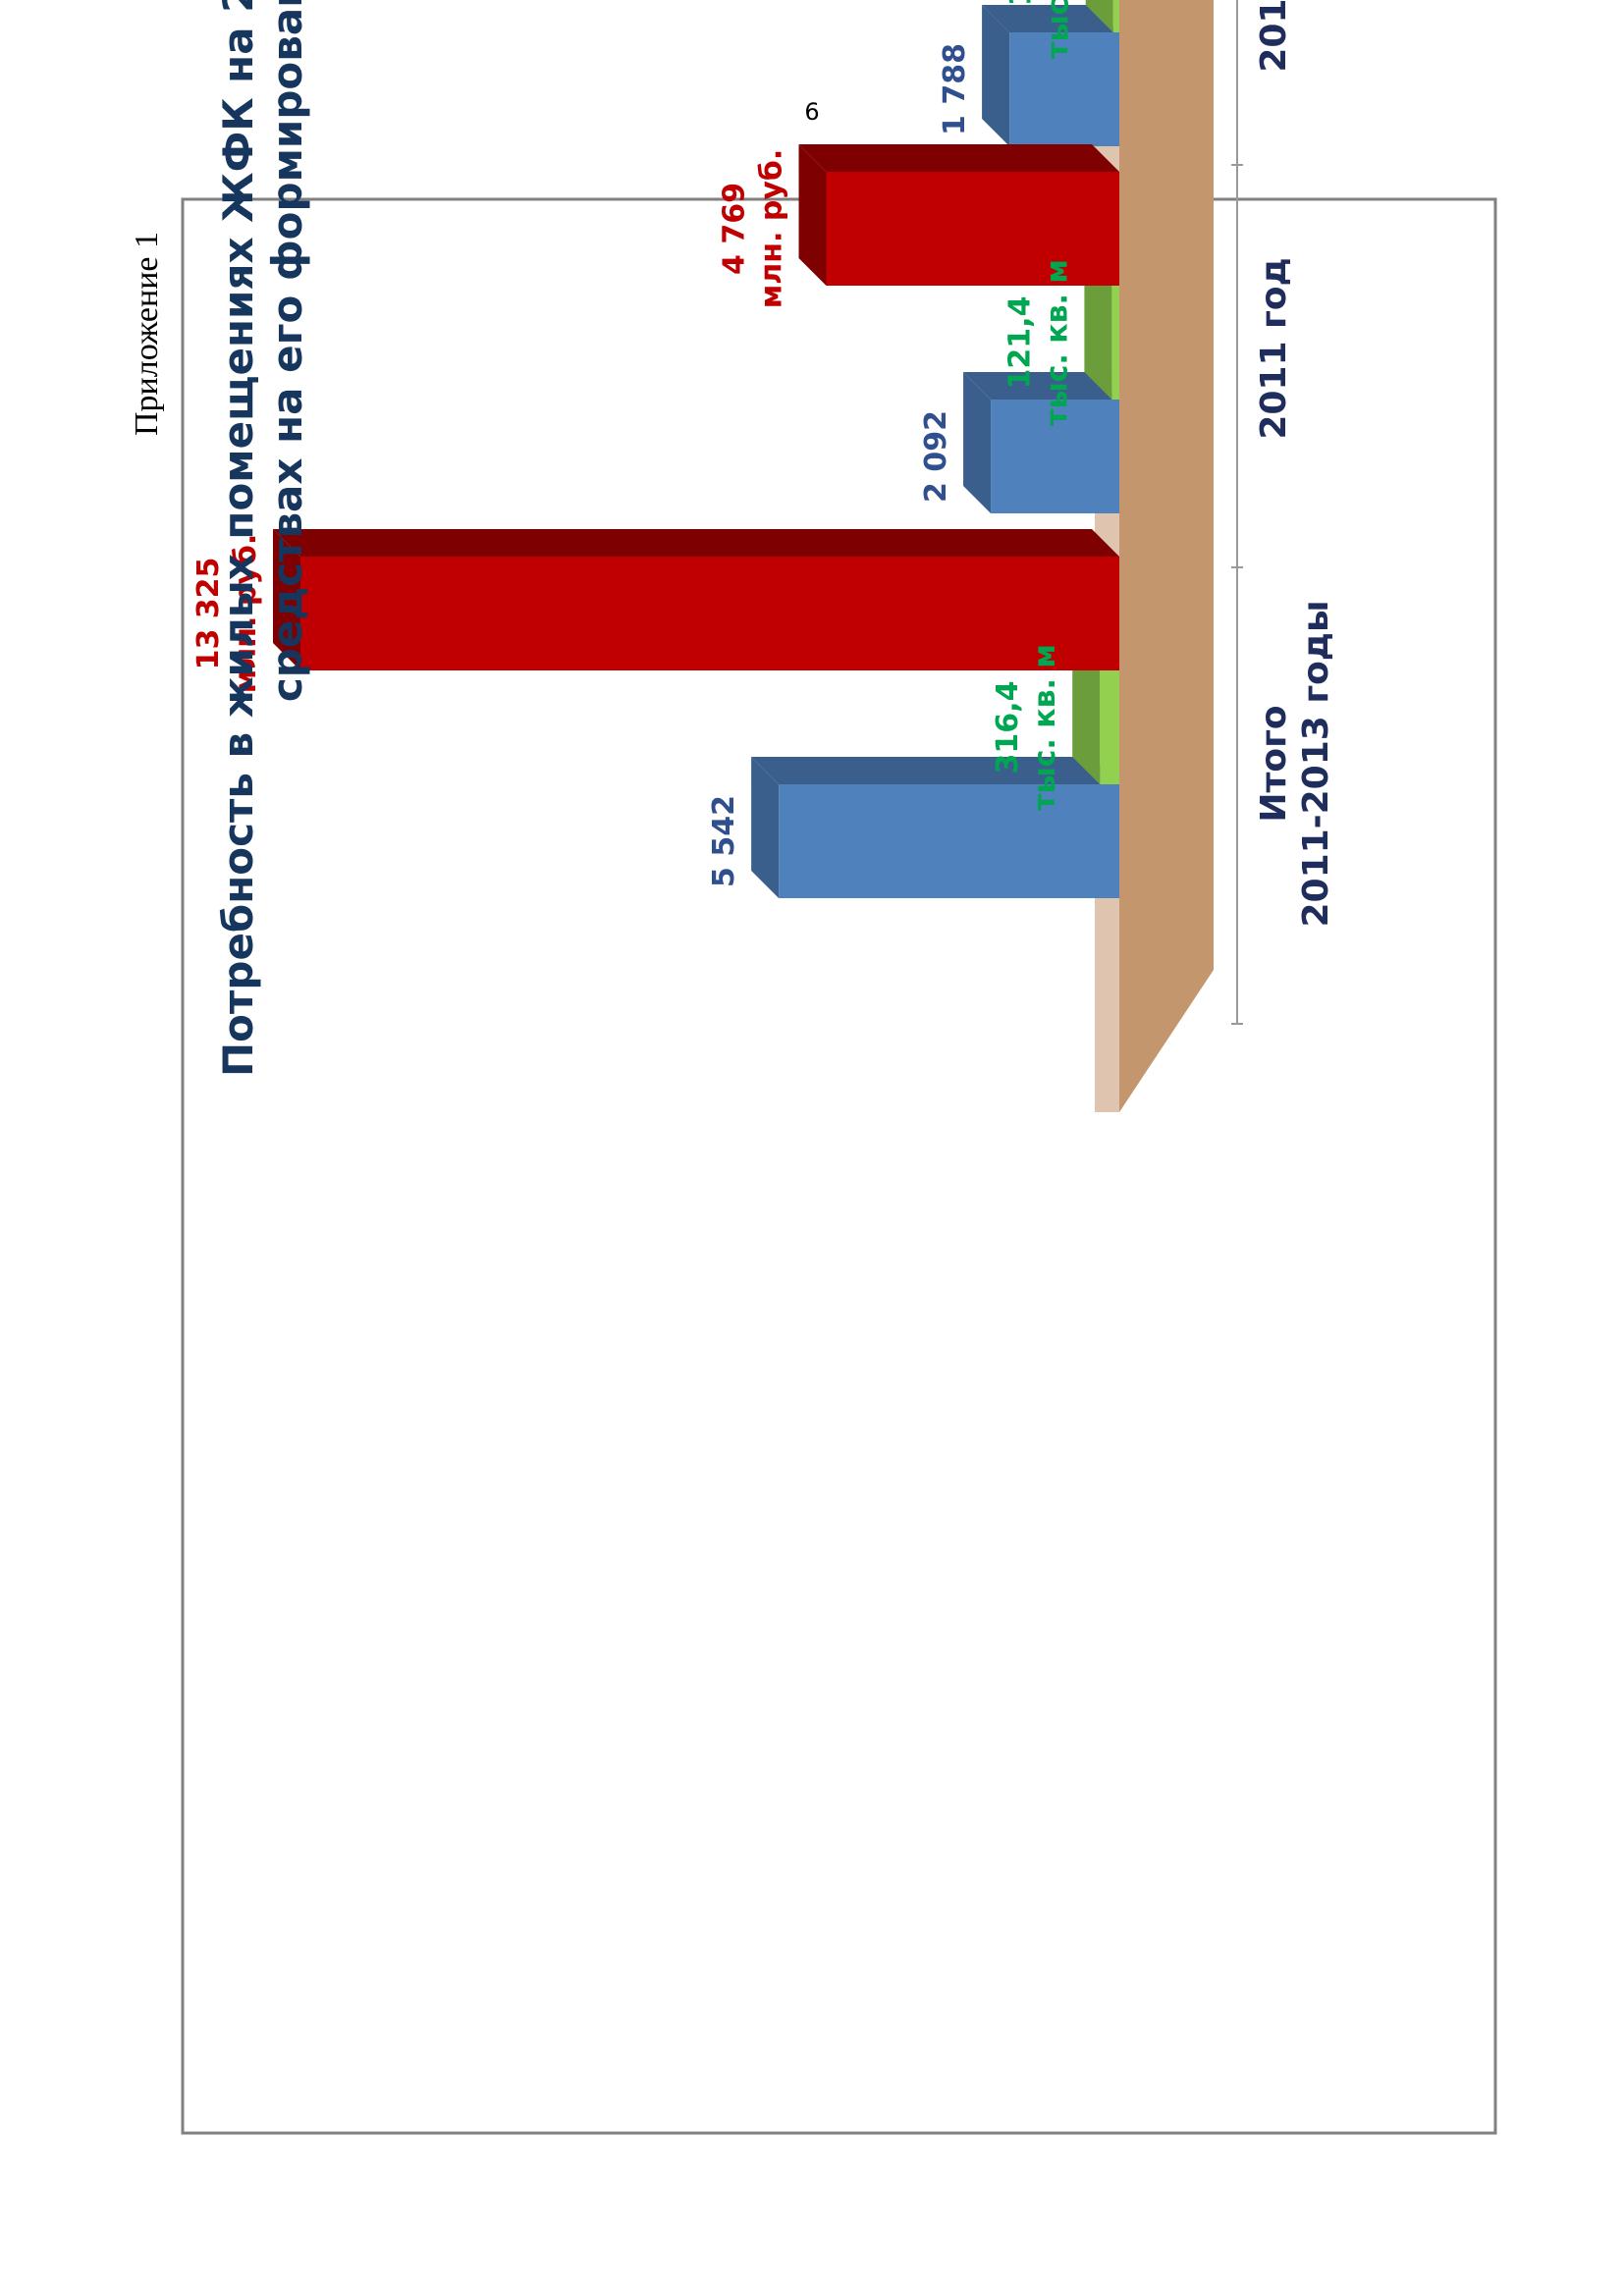 The height and width of the screenshot is (2296, 1624). I want to click on value-label-2-0-1: млн. руб., so click(246, 613).